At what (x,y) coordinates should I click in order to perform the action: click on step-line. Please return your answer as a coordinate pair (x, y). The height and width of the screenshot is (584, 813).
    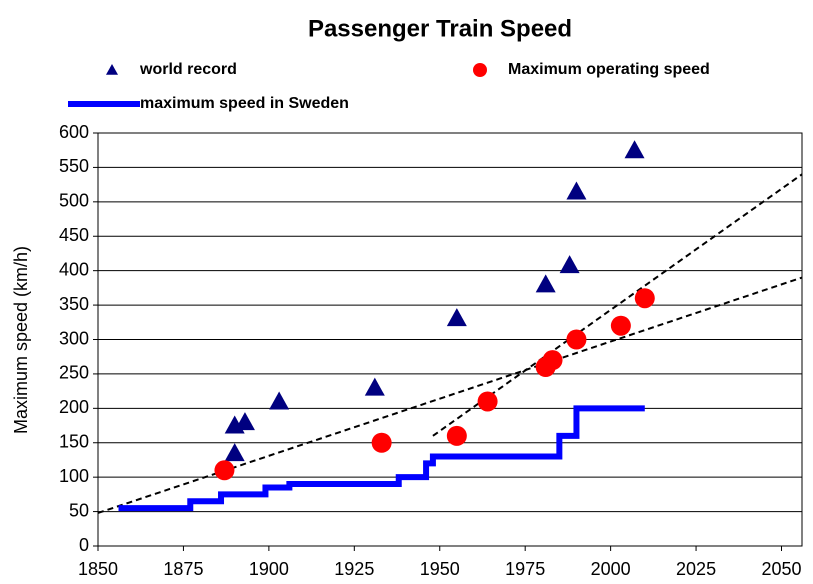
    Looking at the image, I should click on (381, 458).